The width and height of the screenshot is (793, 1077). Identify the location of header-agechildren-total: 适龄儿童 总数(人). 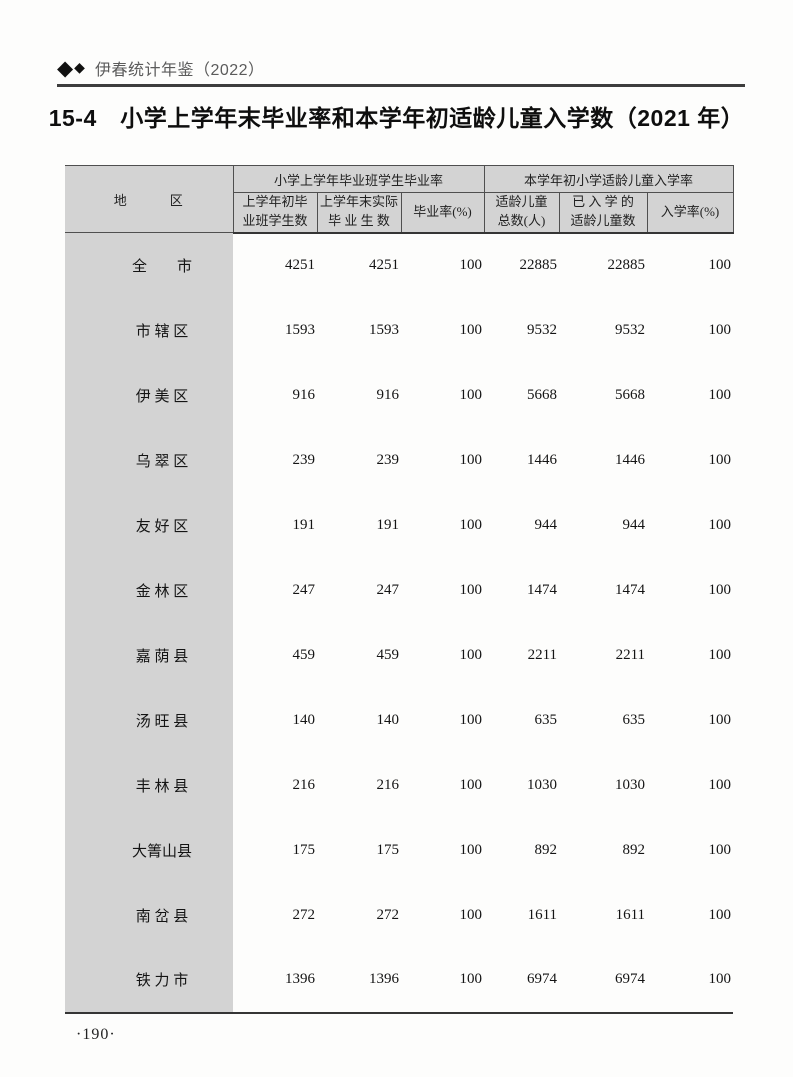
(521, 213).